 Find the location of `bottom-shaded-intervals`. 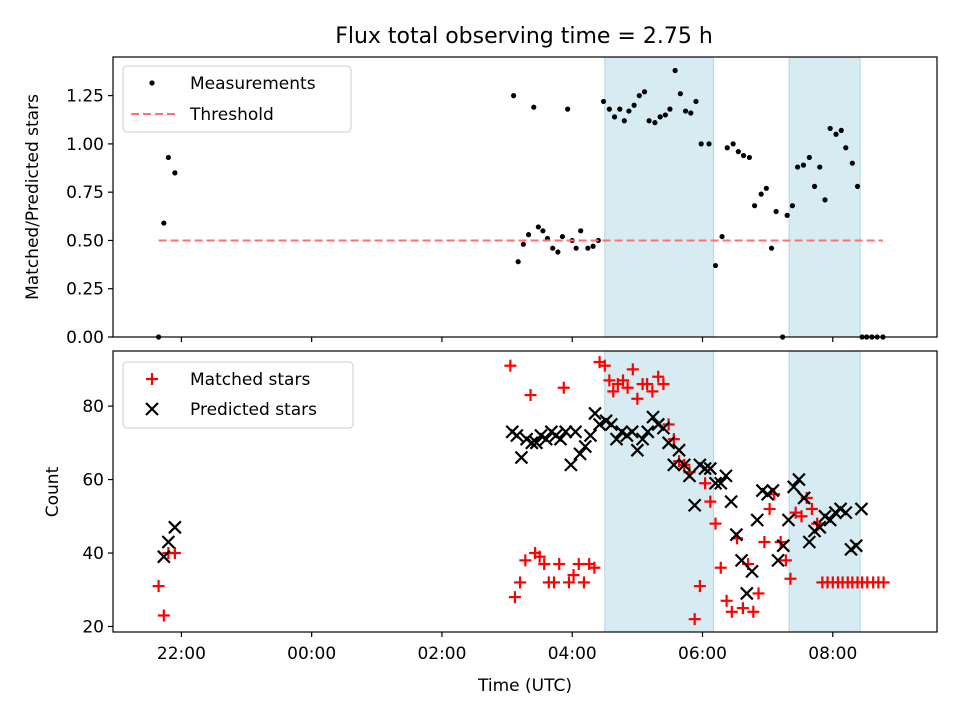

bottom-shaded-intervals is located at coordinates (732, 491).